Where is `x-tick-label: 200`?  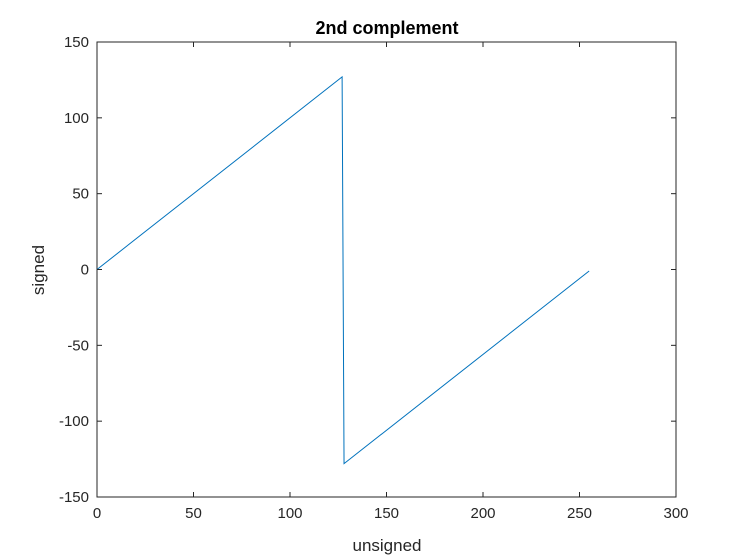 x-tick-label: 200 is located at coordinates (482, 513).